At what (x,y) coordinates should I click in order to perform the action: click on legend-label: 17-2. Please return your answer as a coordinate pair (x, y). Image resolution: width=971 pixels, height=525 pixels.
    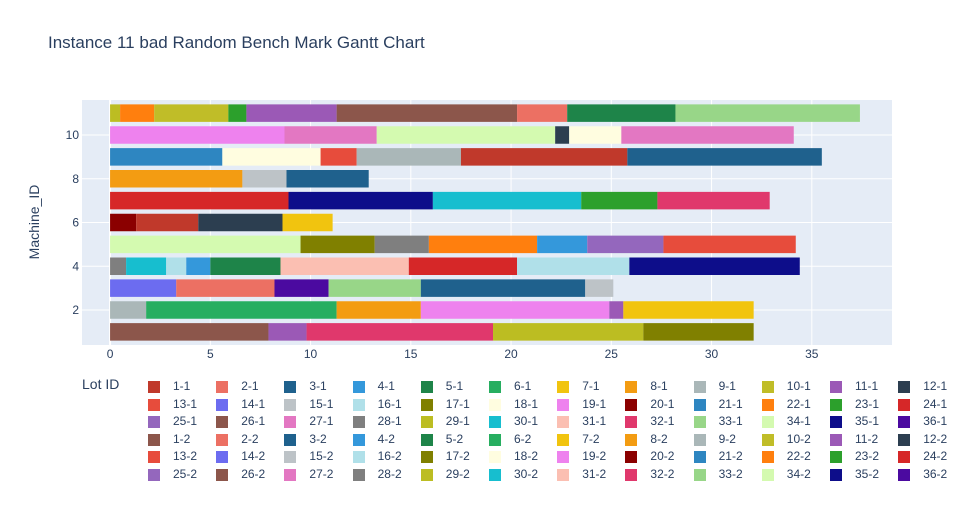
    Looking at the image, I should click on (457, 456).